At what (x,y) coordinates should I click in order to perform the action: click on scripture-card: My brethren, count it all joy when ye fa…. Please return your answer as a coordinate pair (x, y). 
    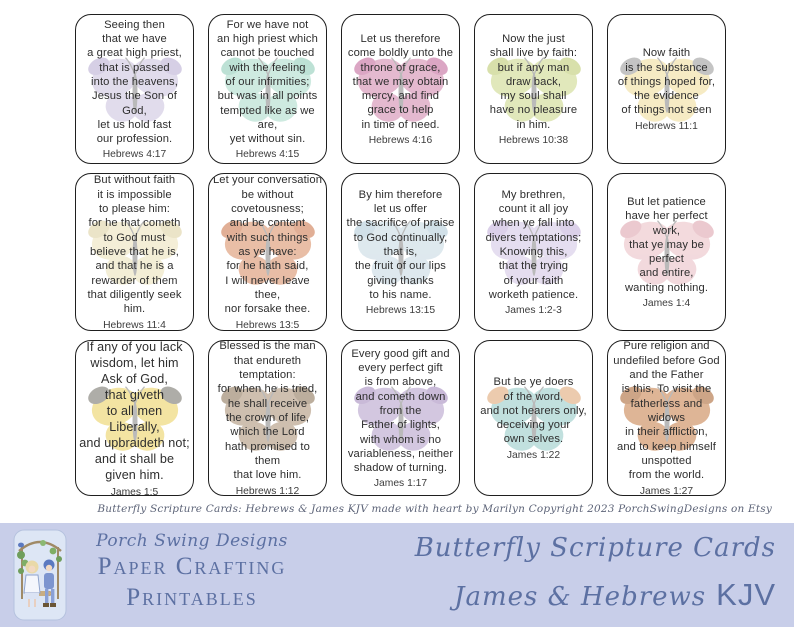
    Looking at the image, I should click on (533, 252).